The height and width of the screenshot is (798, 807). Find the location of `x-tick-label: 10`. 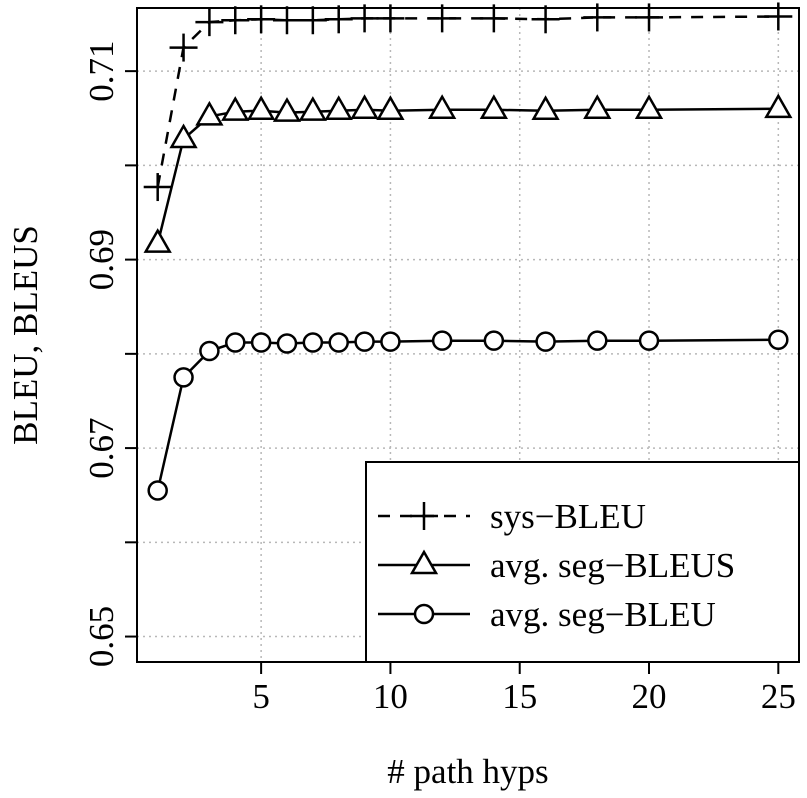

x-tick-label: 10 is located at coordinates (390, 696).